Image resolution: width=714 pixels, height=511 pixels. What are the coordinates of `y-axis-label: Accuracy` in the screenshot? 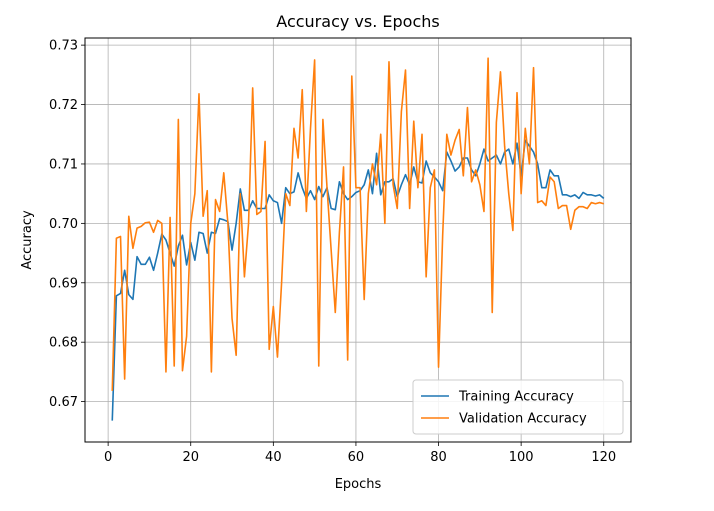 It's located at (27, 240).